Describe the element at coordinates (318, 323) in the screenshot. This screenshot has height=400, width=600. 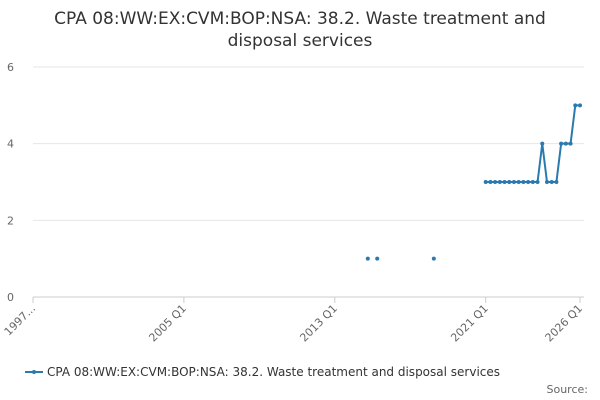
I see `x-tick-label: 2013 Q1` at that location.